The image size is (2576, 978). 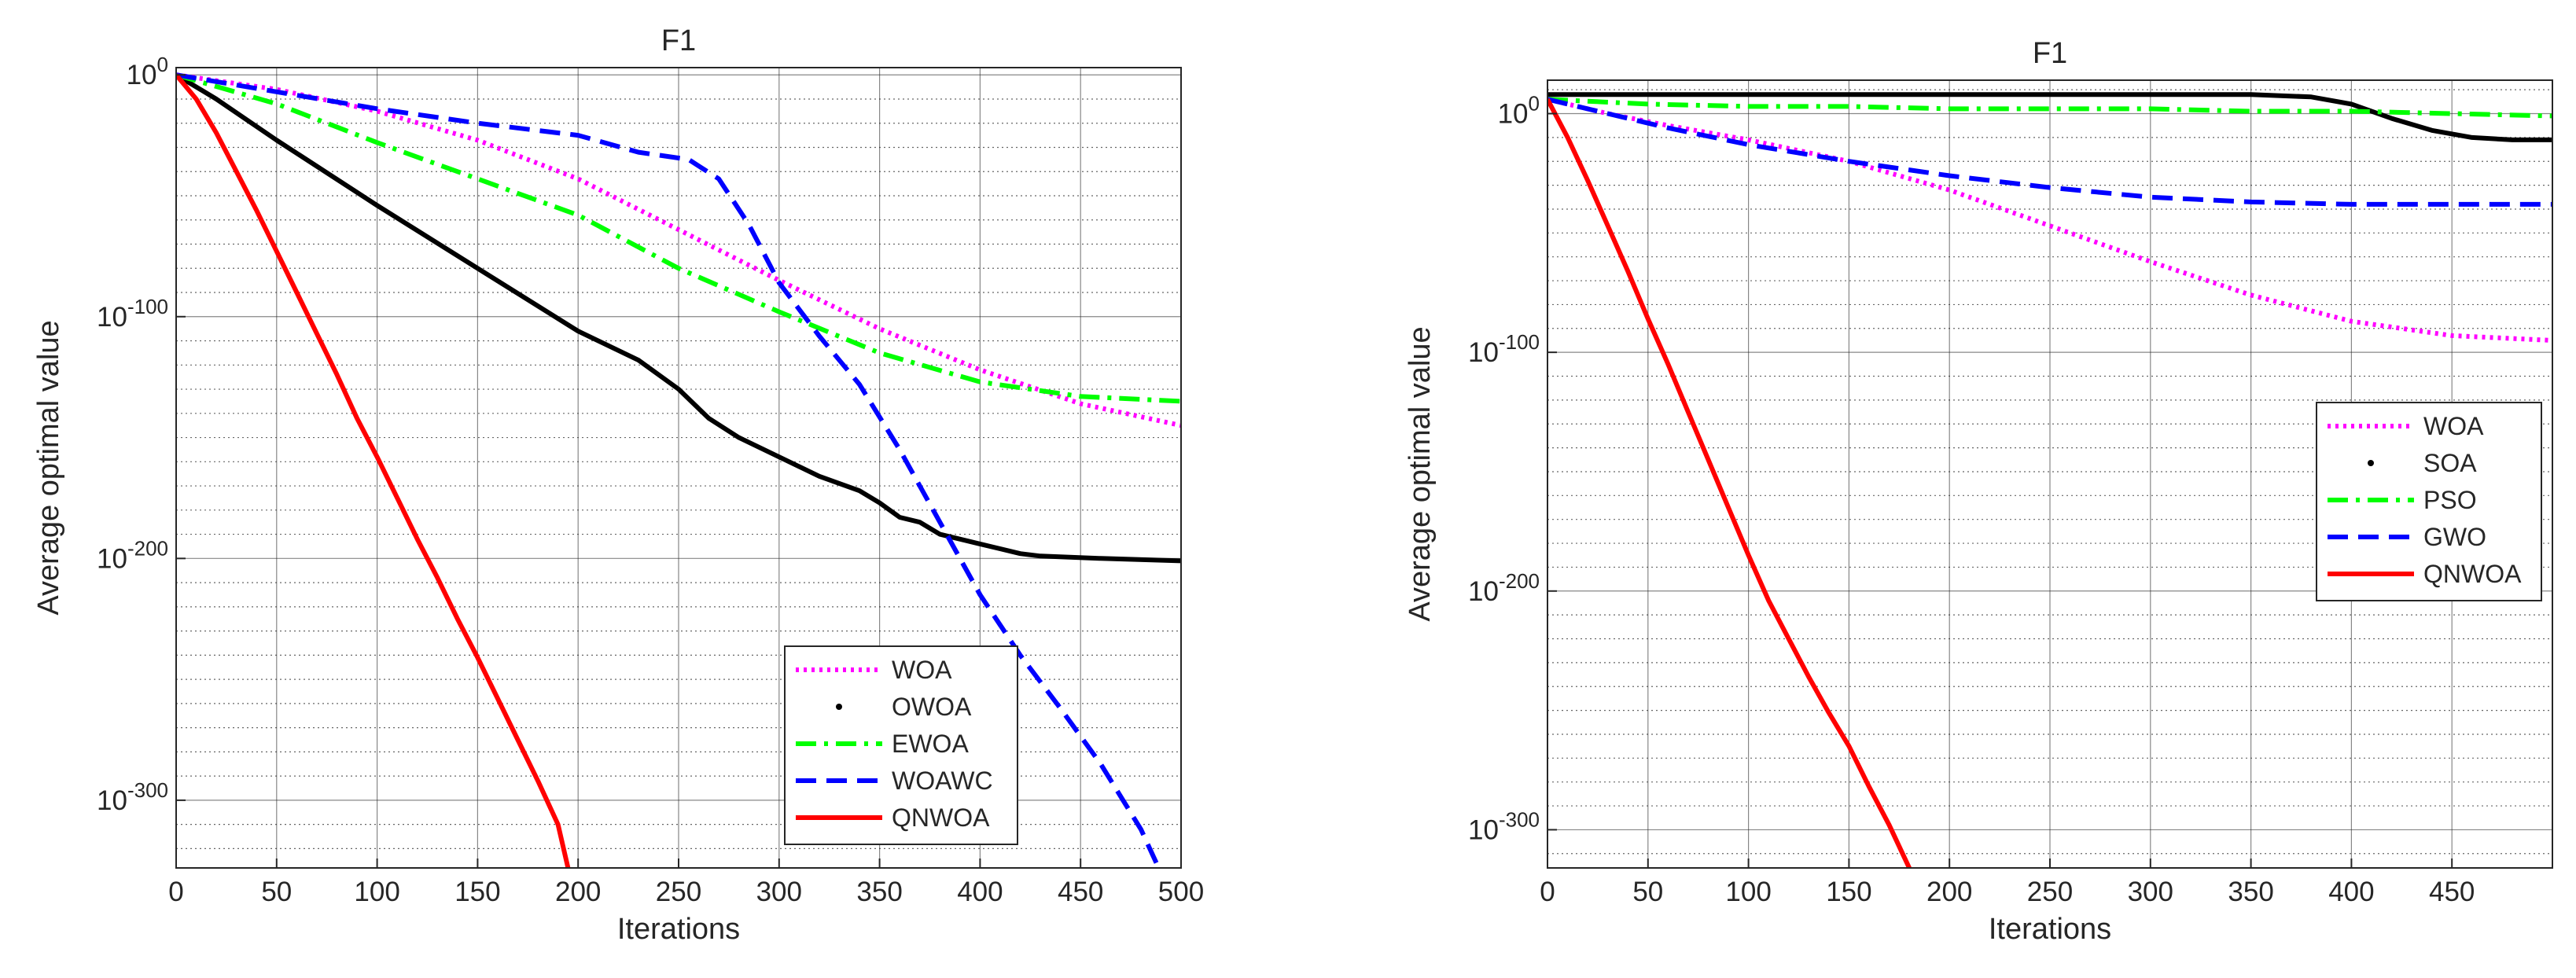 What do you see at coordinates (1181, 892) in the screenshot?
I see `x-tick-label: 500` at bounding box center [1181, 892].